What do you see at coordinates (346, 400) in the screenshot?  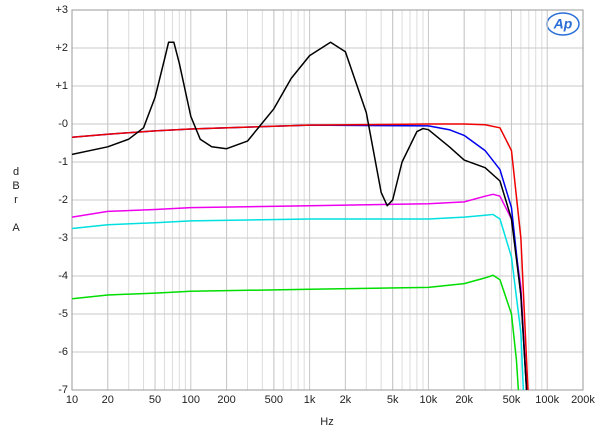 I see `x-tick-label: 2k` at bounding box center [346, 400].